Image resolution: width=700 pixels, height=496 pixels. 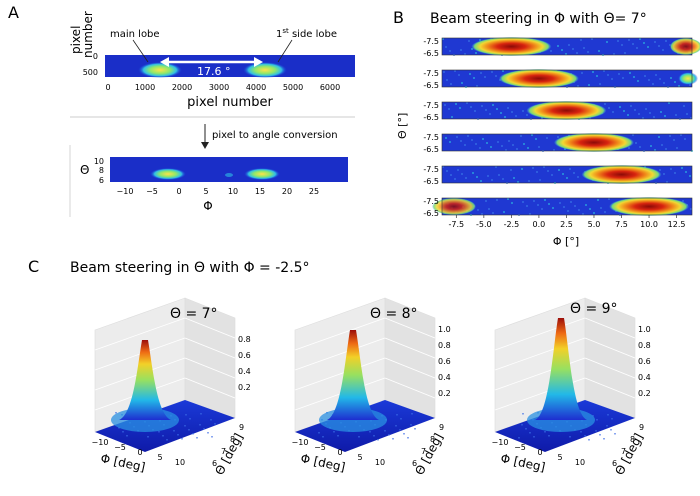 I want to click on angle-ytick: 10, so click(x=99, y=161).